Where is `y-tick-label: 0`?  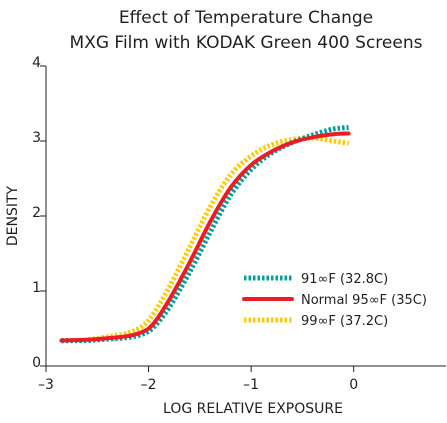 y-tick-label: 0 is located at coordinates (36, 363).